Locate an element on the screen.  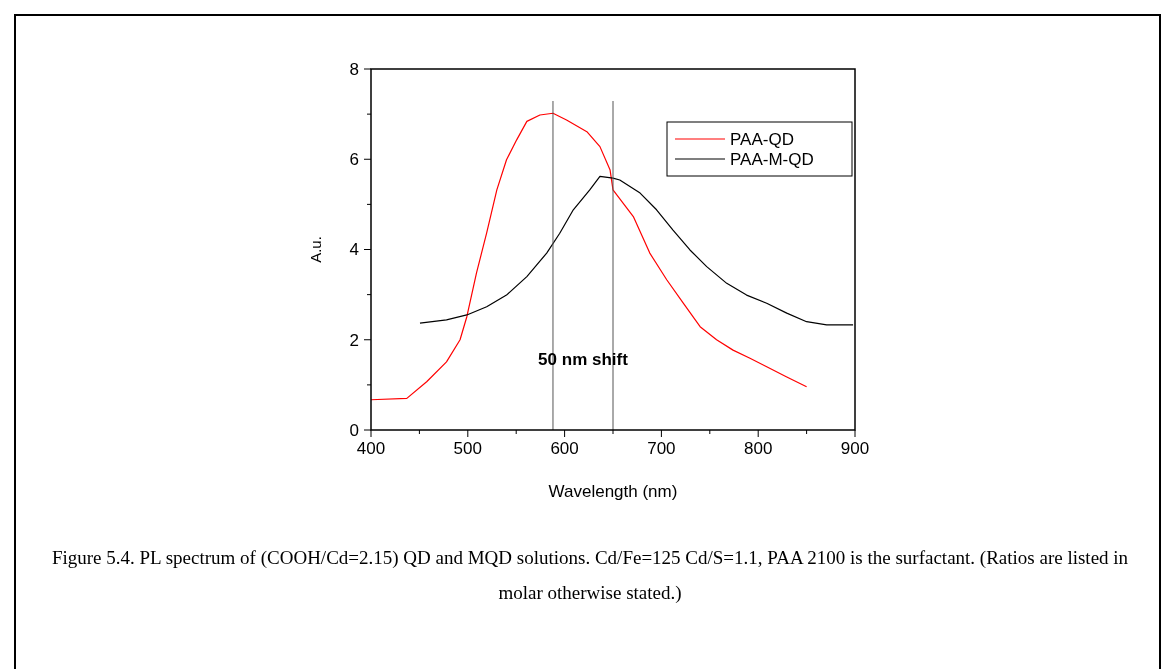
annotation: 50 nm shift is located at coordinates (583, 359).